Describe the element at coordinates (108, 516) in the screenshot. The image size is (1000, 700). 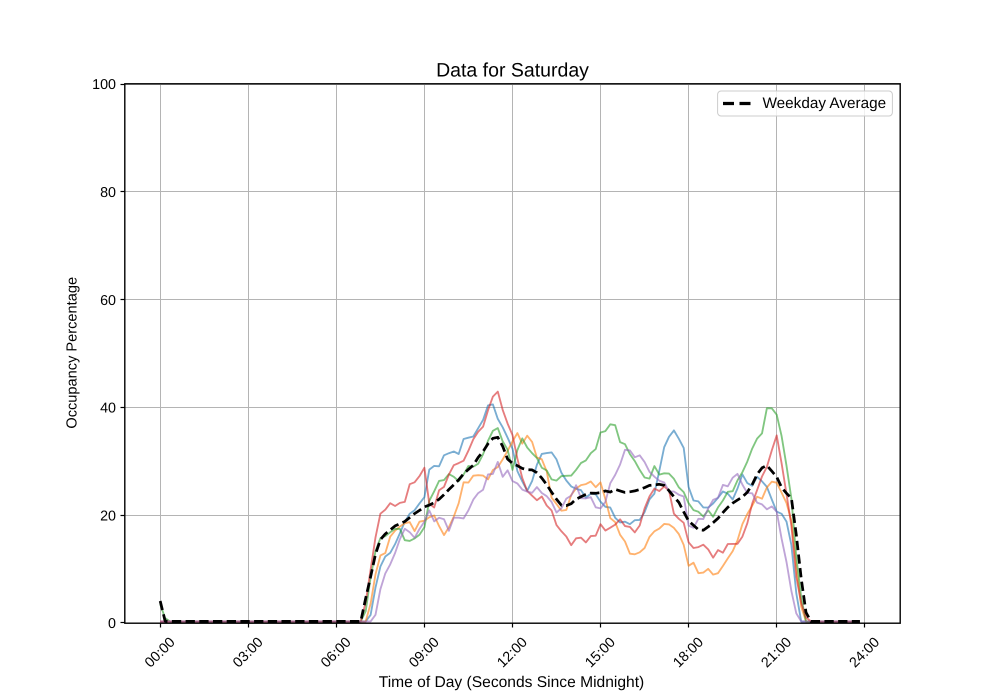
I see `svg-text: 20` at that location.